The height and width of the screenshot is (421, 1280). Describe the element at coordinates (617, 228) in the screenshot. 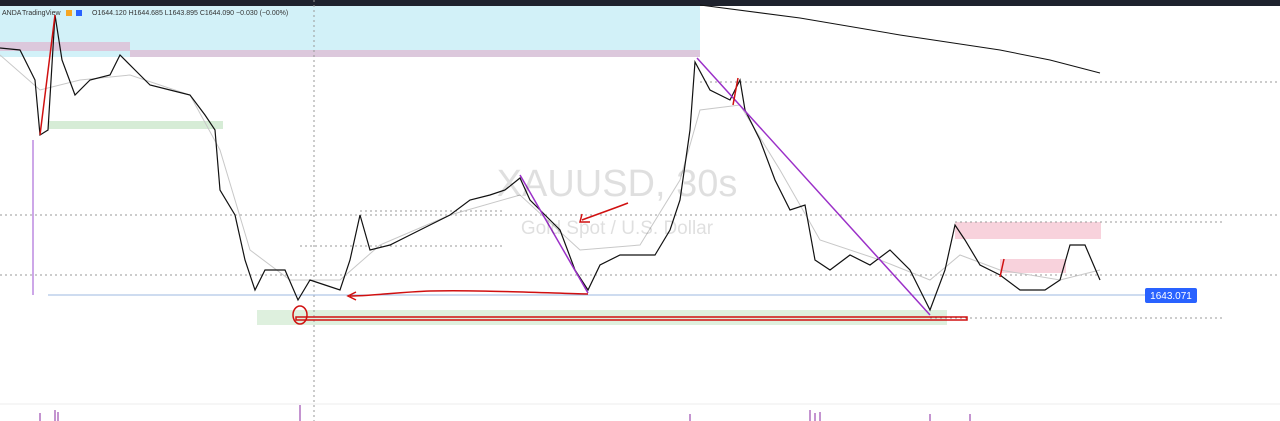

I see `watermark-description: Gold Spot / U.S. Dollar` at that location.